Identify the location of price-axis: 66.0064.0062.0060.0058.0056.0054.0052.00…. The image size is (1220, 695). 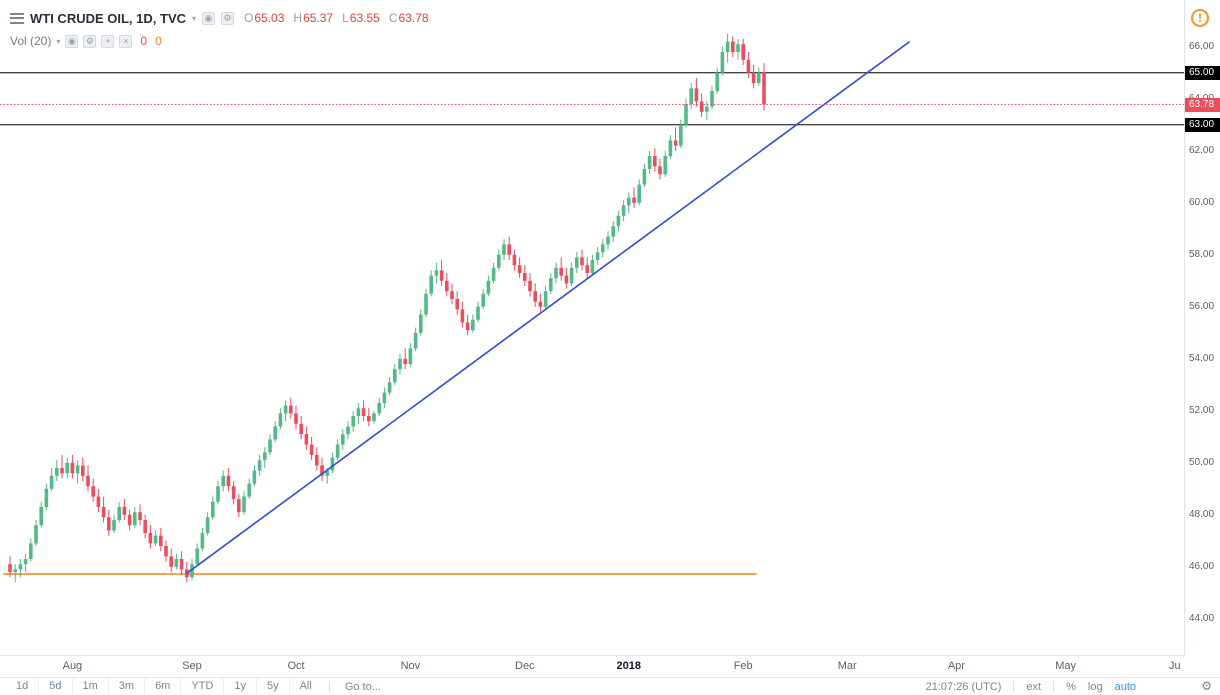
(1202, 327).